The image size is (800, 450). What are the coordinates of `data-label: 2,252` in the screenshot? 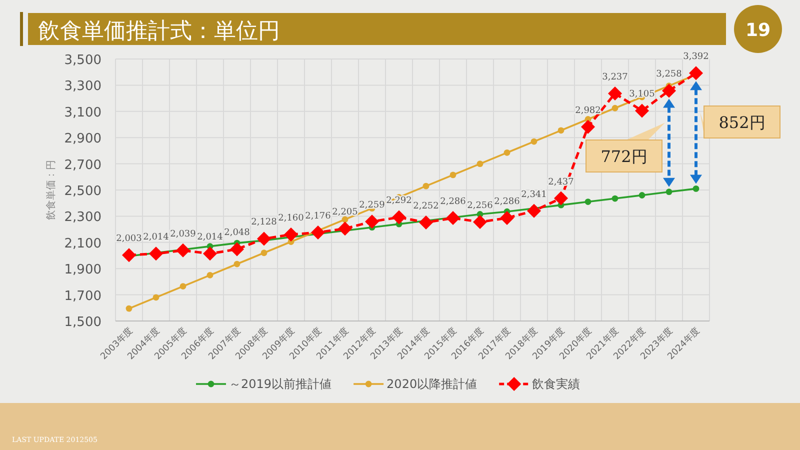 It's located at (426, 206).